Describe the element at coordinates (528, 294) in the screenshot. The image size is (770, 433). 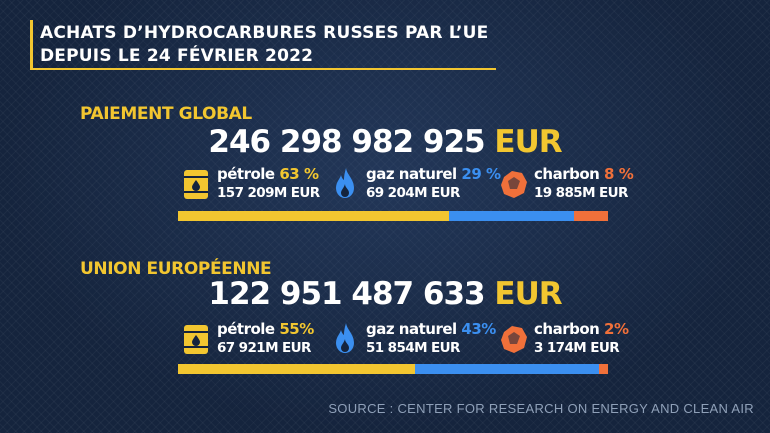
I see `total-eu-currency: EUR` at that location.